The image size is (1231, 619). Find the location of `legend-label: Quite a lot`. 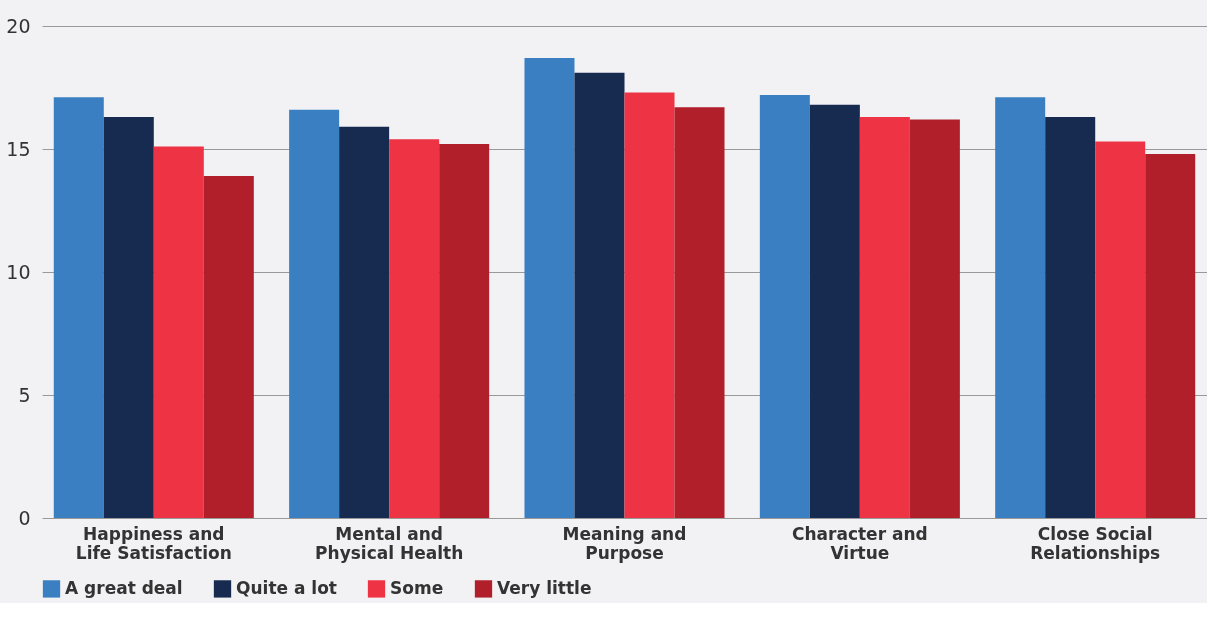

legend-label: Quite a lot is located at coordinates (286, 587).